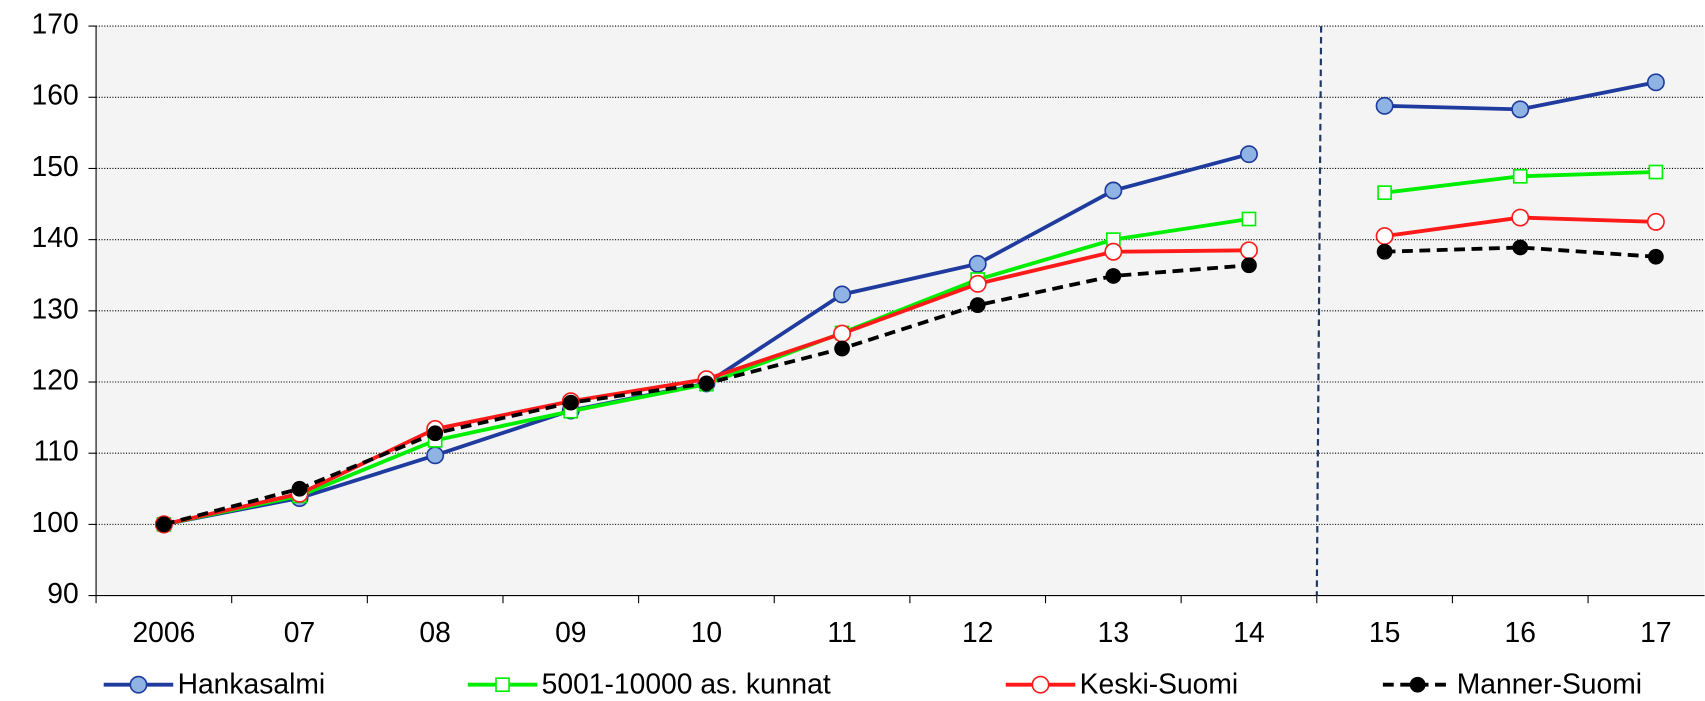 The height and width of the screenshot is (701, 1705). What do you see at coordinates (1159, 683) in the screenshot?
I see `legend-label: Keski-Suomi` at bounding box center [1159, 683].